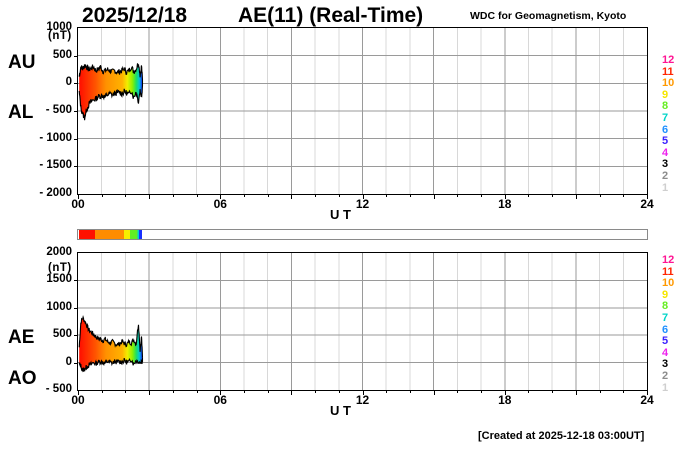  What do you see at coordinates (665, 176) in the screenshot?
I see `top-legend-item-2: 2` at bounding box center [665, 176].